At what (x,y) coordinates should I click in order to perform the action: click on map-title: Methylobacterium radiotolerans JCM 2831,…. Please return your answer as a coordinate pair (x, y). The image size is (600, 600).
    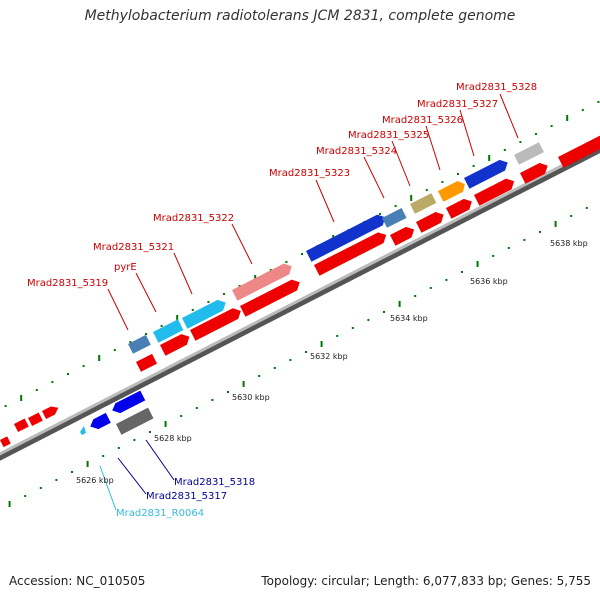
    Looking at the image, I should click on (300, 16).